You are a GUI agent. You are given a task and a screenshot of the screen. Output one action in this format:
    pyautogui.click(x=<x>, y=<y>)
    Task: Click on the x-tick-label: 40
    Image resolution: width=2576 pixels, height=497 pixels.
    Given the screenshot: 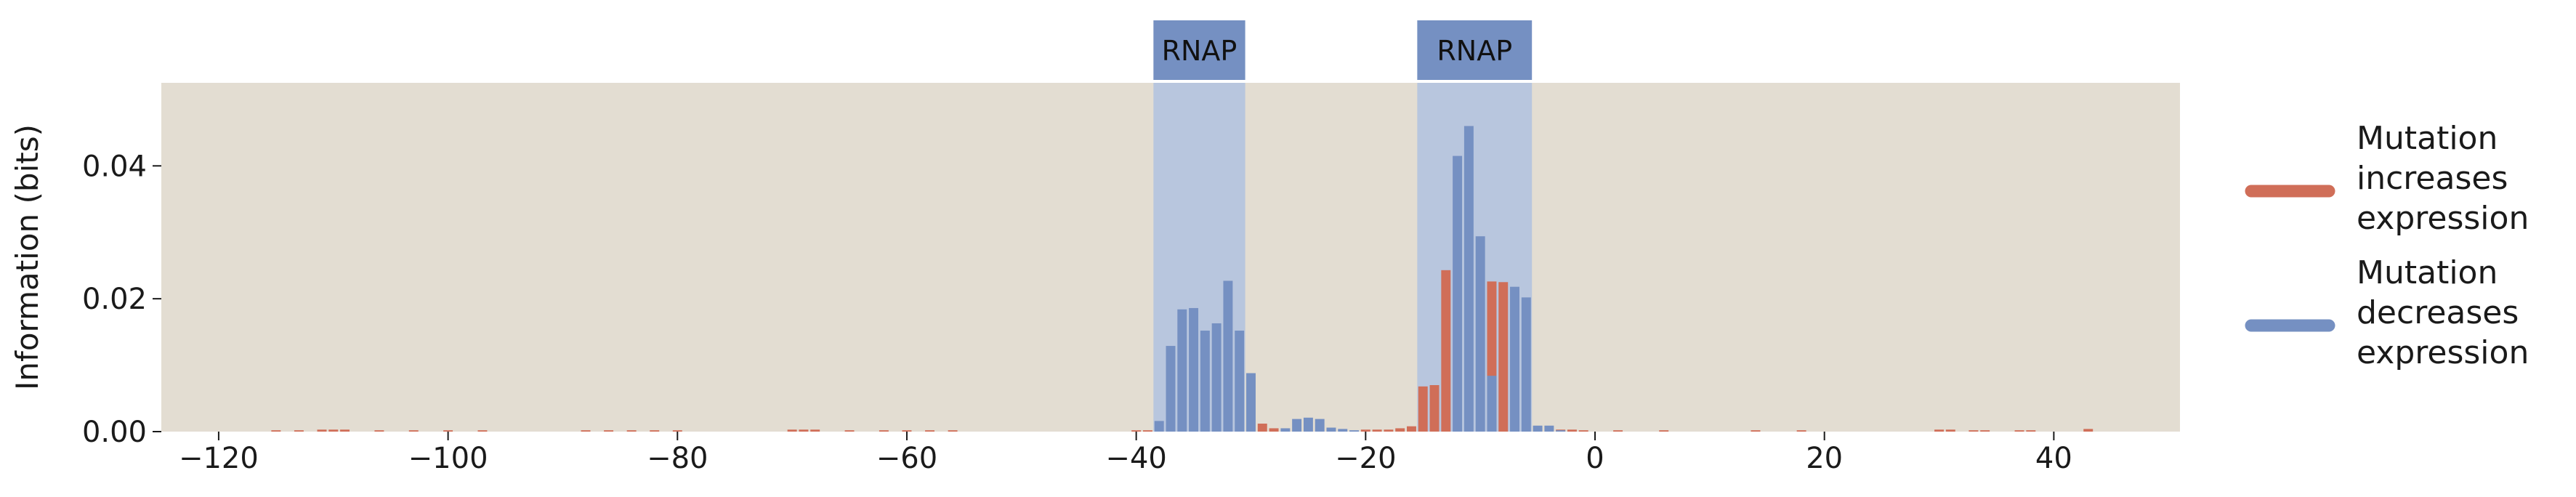 What is the action you would take?
    pyautogui.click(x=2054, y=458)
    